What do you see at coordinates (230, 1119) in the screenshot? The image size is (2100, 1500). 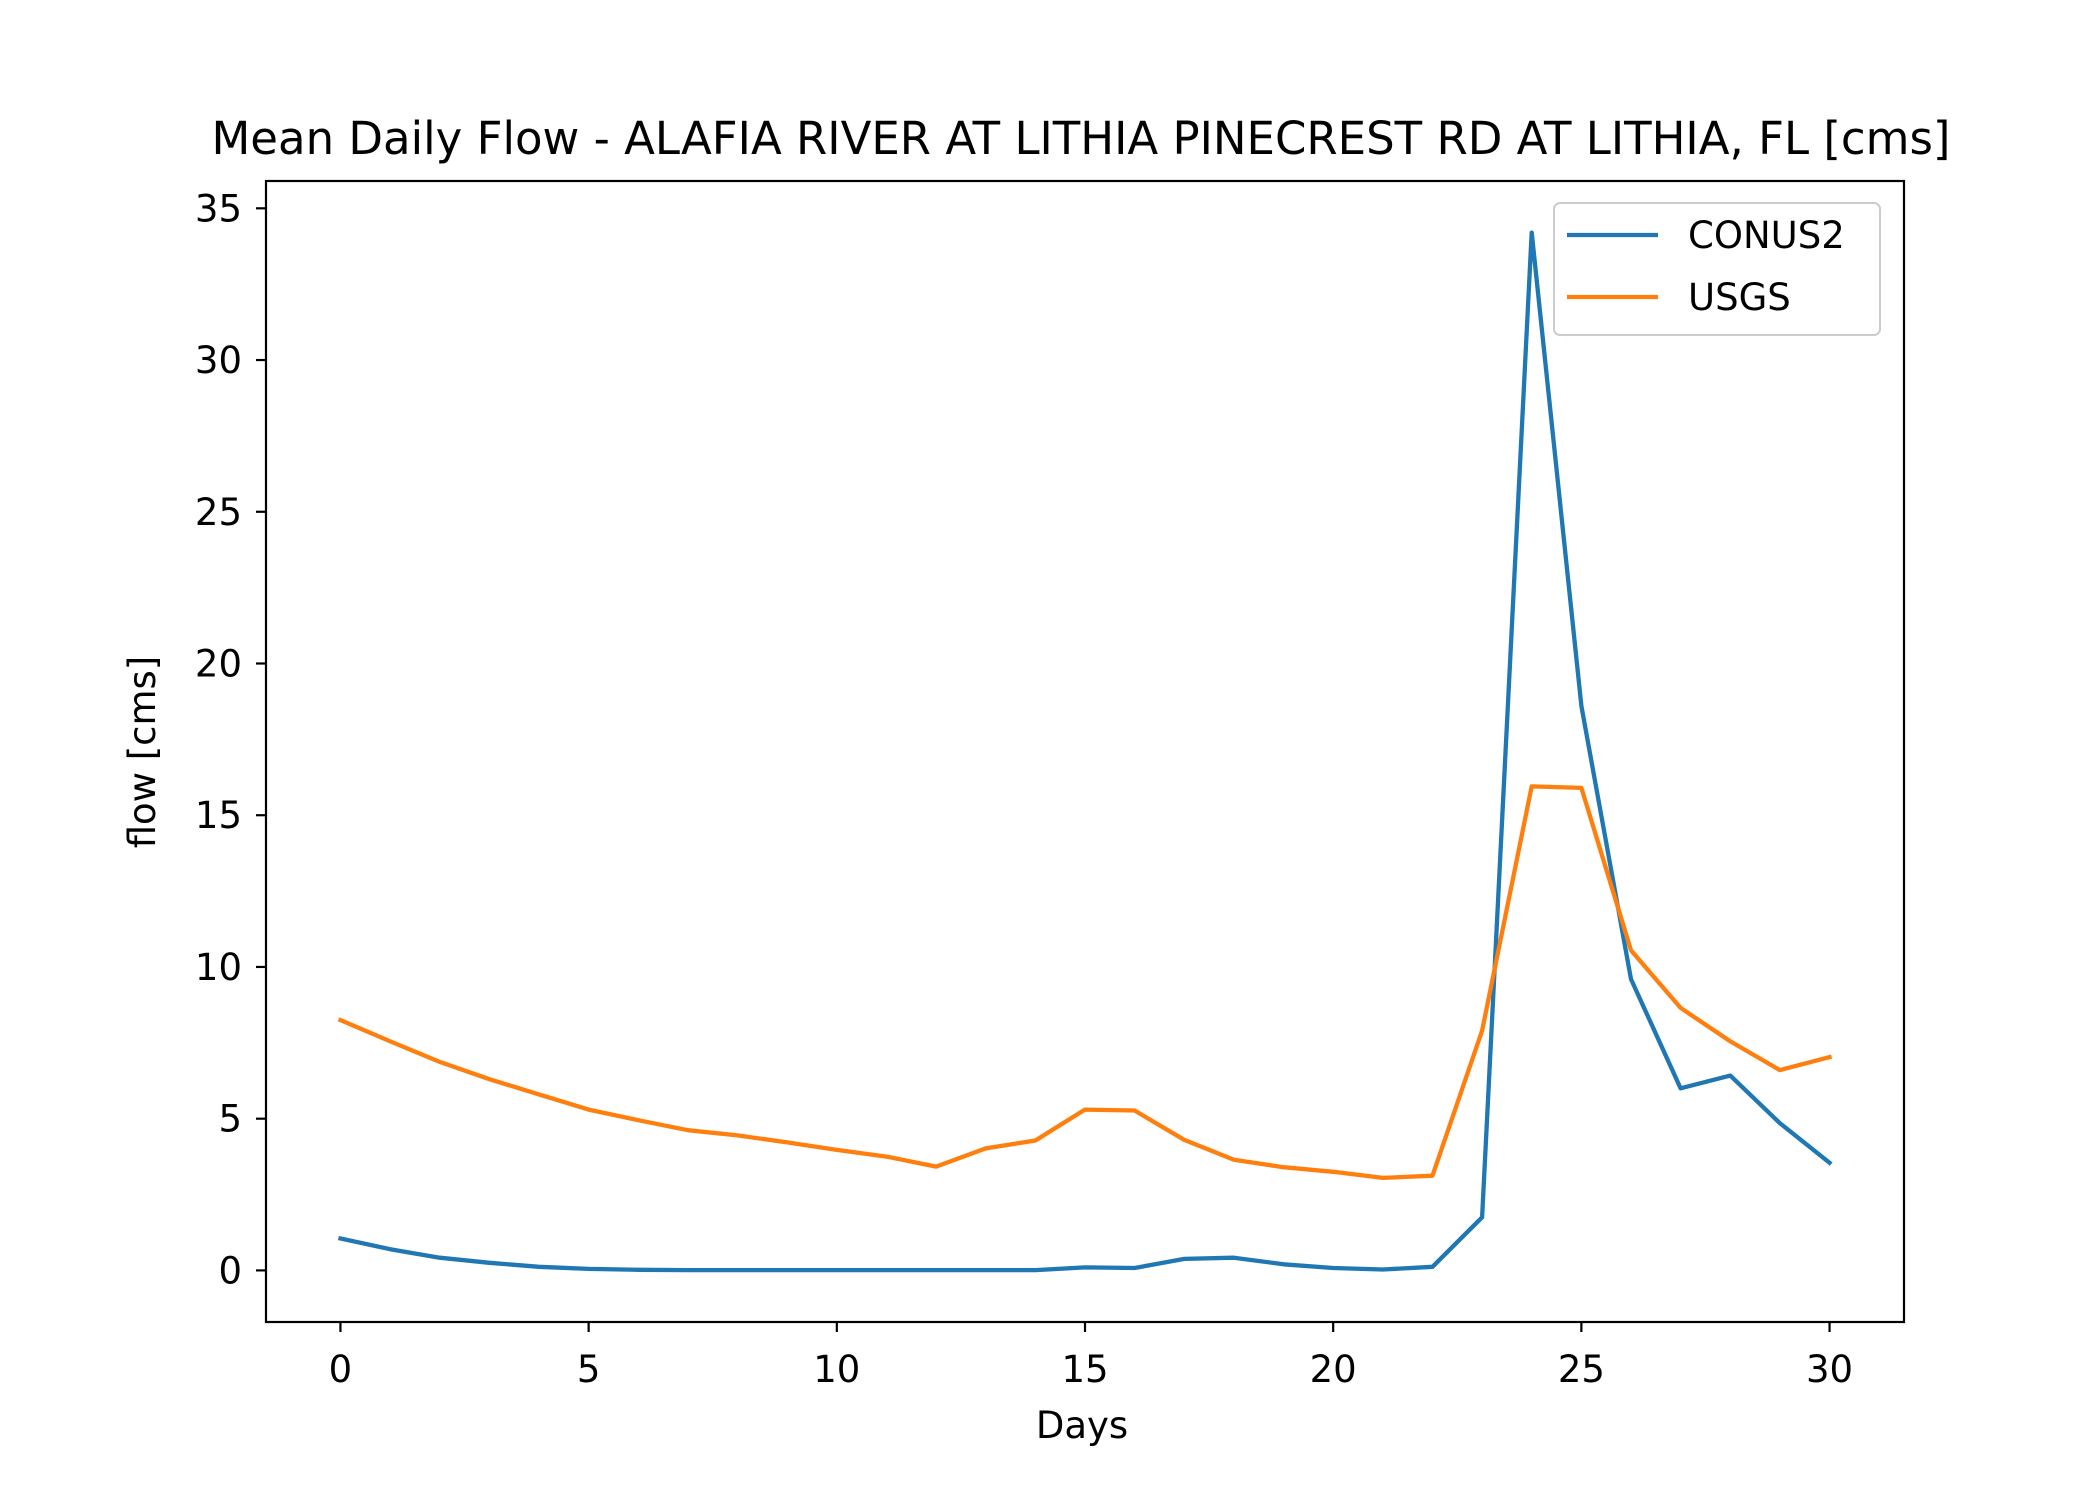 I see `y-tick-label: 5` at bounding box center [230, 1119].